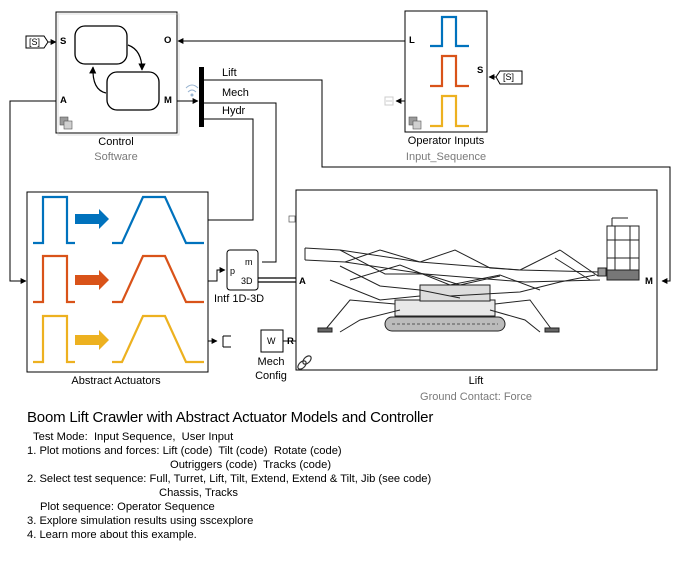 The height and width of the screenshot is (564, 691). I want to click on item2-prefix: 2. Select test sequence:, so click(87, 479).